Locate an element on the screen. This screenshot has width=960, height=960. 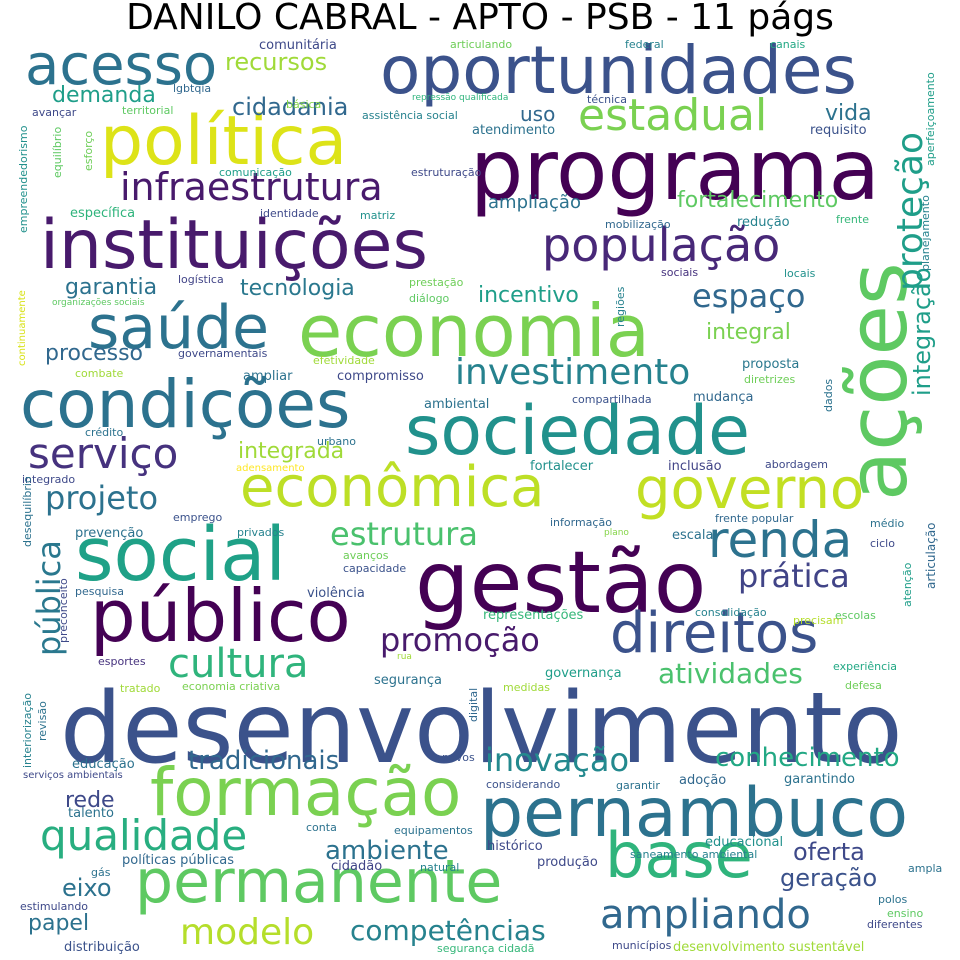
cloud-word: redução is located at coordinates (763, 222).